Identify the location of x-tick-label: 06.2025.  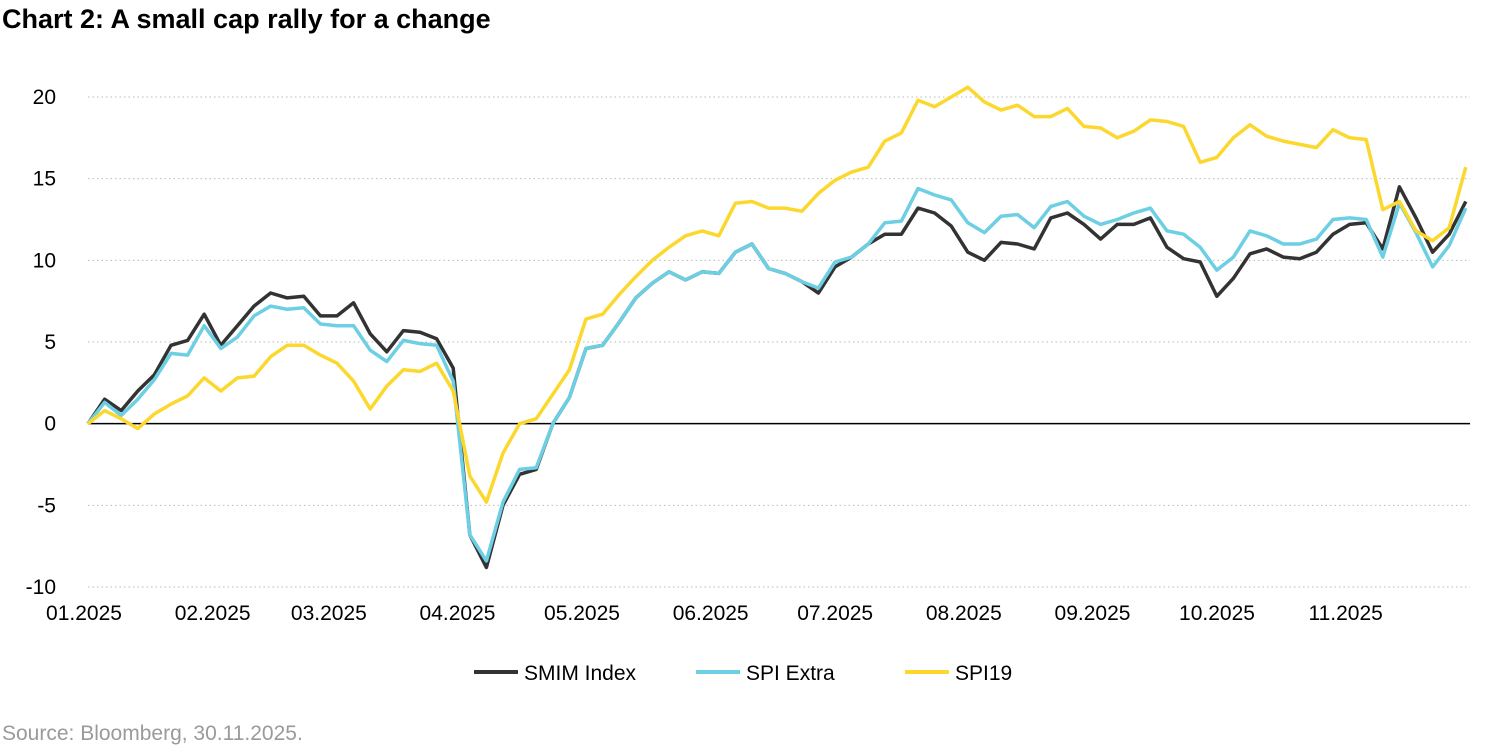
(711, 613).